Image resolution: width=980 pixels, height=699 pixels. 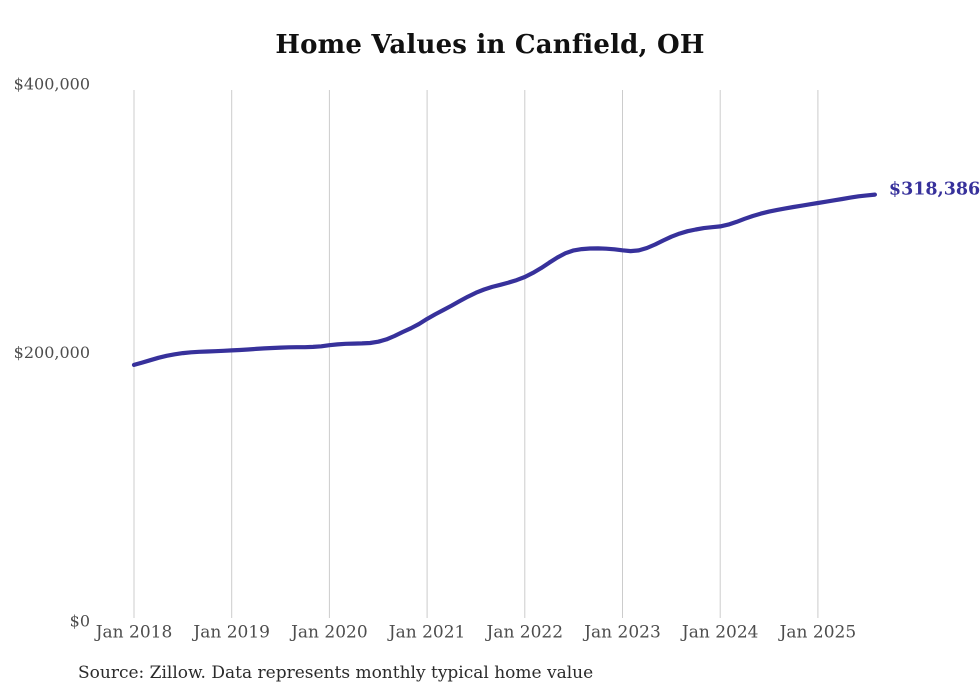 What do you see at coordinates (426, 633) in the screenshot?
I see `x-axis-tick-label: Jan 2021` at bounding box center [426, 633].